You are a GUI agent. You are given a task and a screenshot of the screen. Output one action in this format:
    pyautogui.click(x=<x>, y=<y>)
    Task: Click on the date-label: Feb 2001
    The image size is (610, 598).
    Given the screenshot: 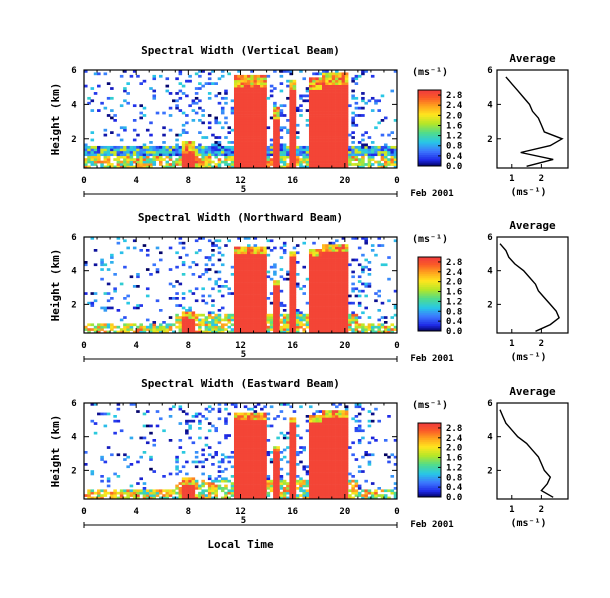 What is the action you would take?
    pyautogui.click(x=431, y=359)
    